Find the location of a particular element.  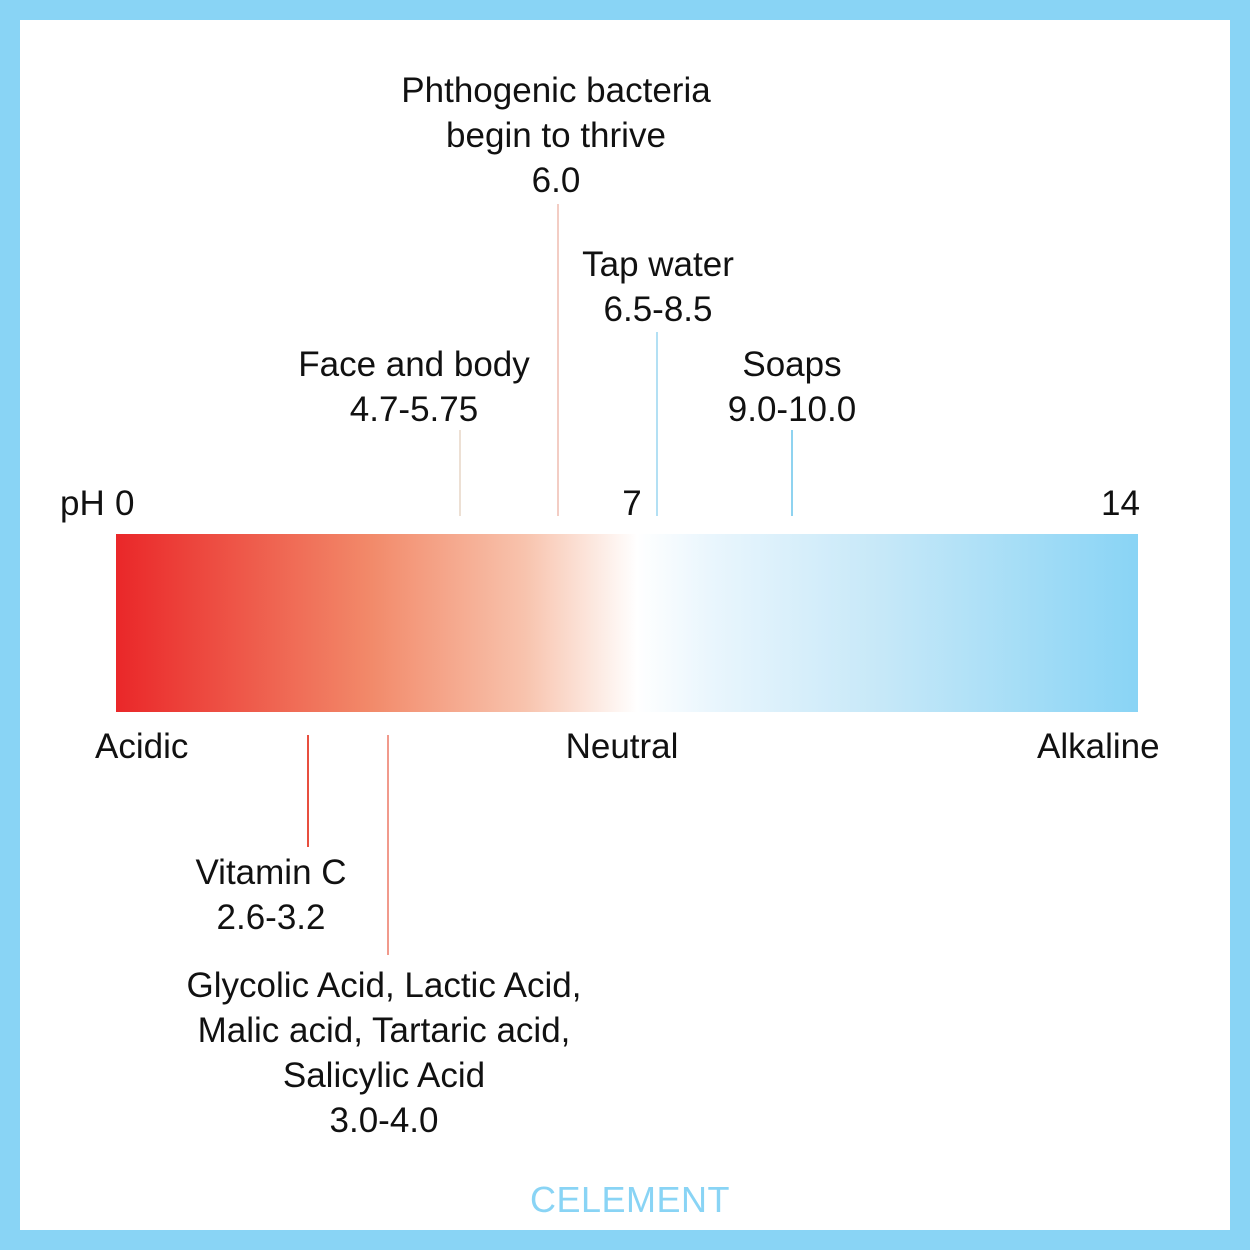

callout-pathogenic-bacteria: Phthogenic bacteria begin to thrive 6.0 is located at coordinates (555, 135).